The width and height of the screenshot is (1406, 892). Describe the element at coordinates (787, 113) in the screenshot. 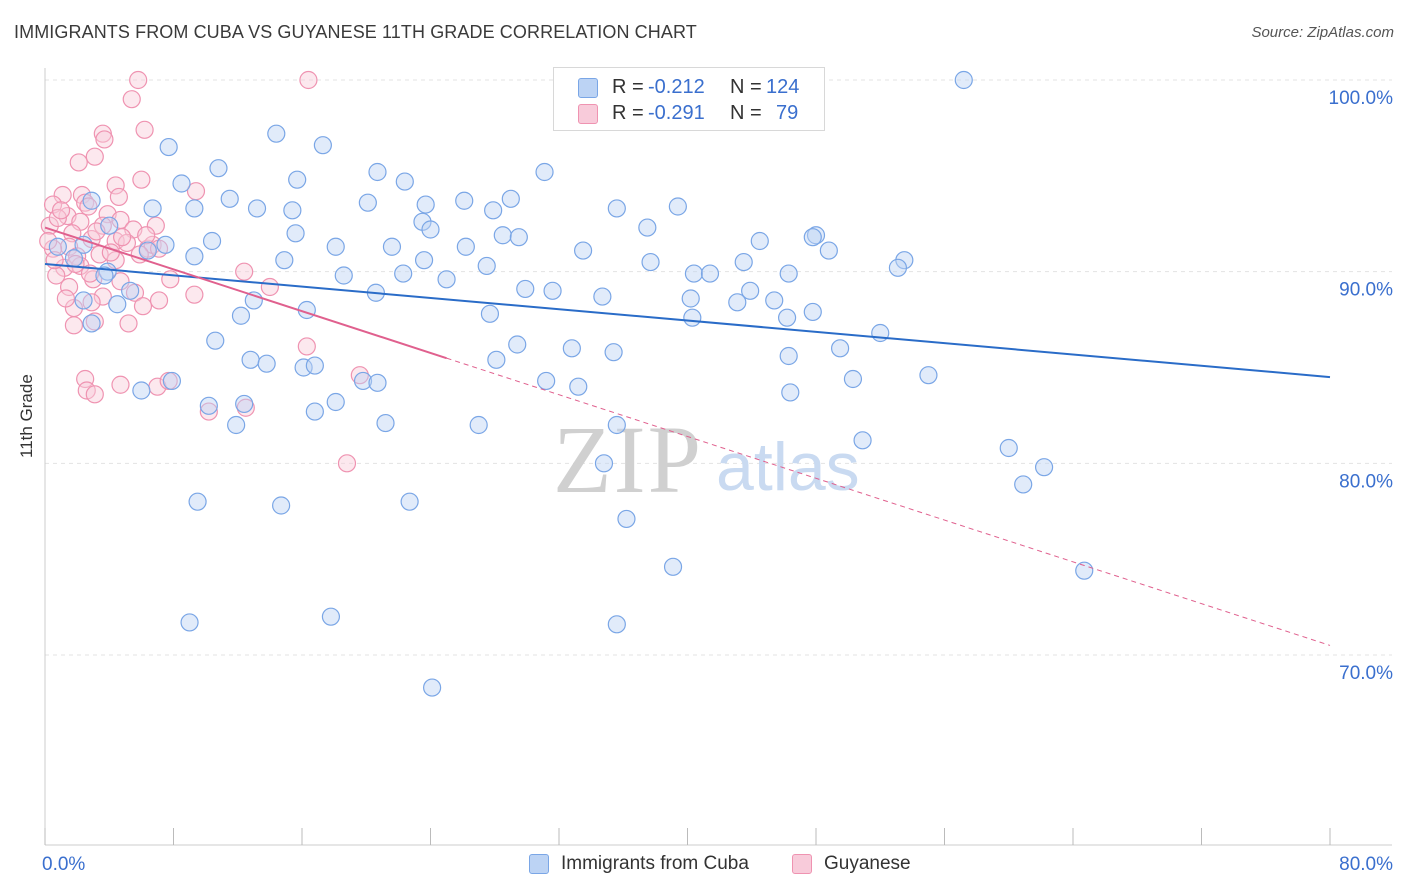

I see `n-value: 79` at that location.